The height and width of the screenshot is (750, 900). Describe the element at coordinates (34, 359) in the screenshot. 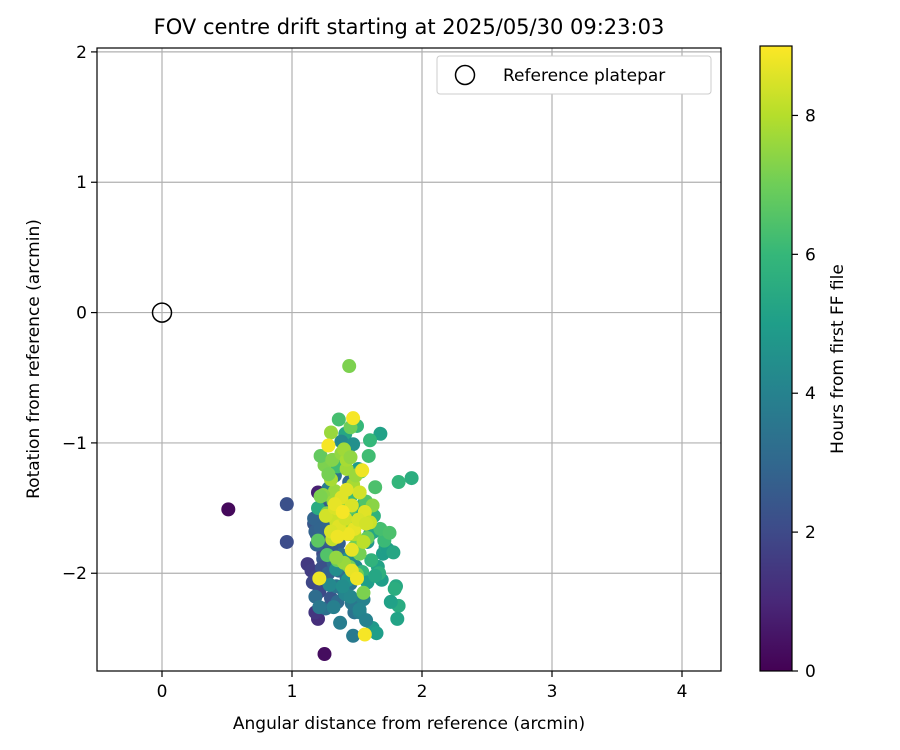

I see `y-axis-label: Rotation from reference (arcmin)` at that location.